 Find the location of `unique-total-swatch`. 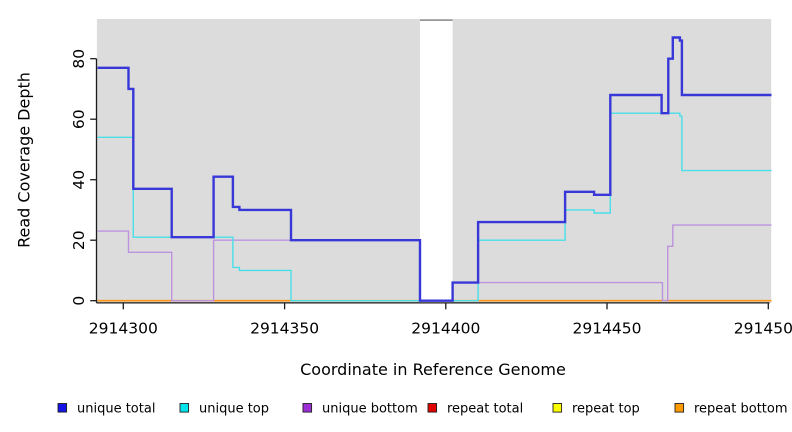

unique-total-swatch is located at coordinates (62, 408).